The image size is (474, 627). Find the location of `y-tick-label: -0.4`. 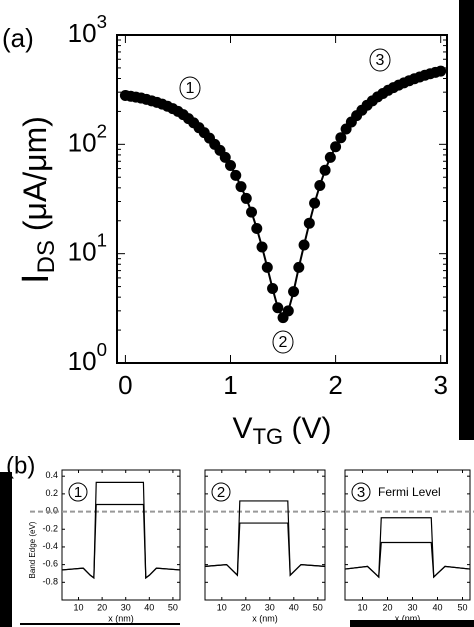

y-tick-label: -0.4 is located at coordinates (50, 546).